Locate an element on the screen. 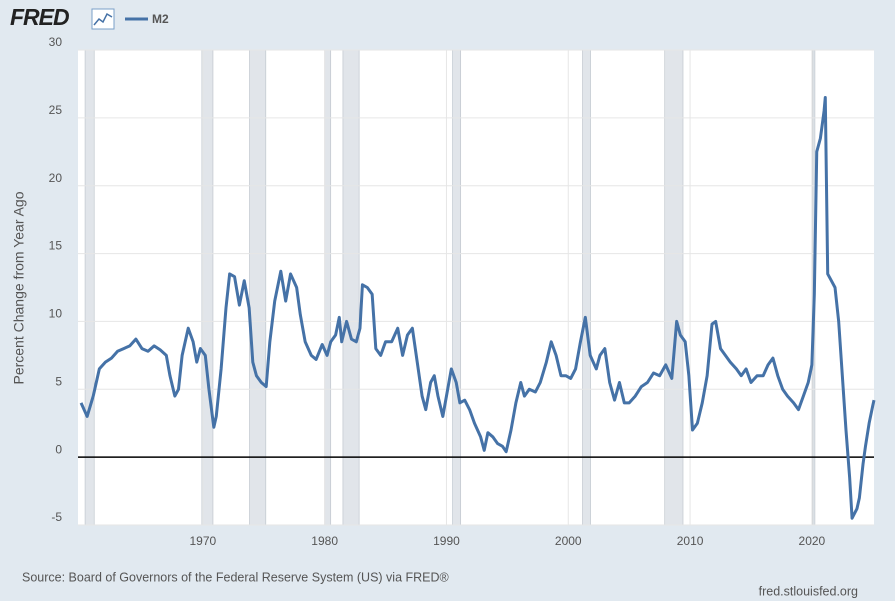  x-tick-label: 1990 is located at coordinates (446, 541).